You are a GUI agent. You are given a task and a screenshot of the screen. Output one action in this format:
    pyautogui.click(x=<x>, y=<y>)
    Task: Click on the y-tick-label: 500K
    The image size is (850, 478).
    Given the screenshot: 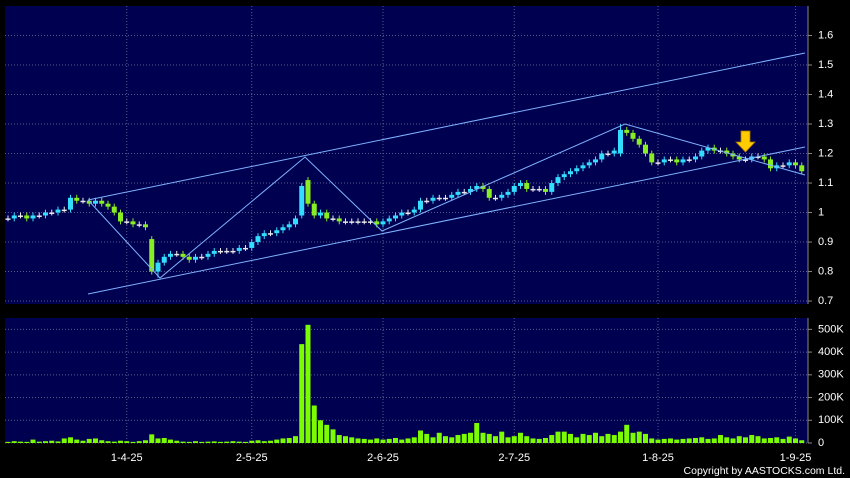 What is the action you would take?
    pyautogui.click(x=831, y=329)
    